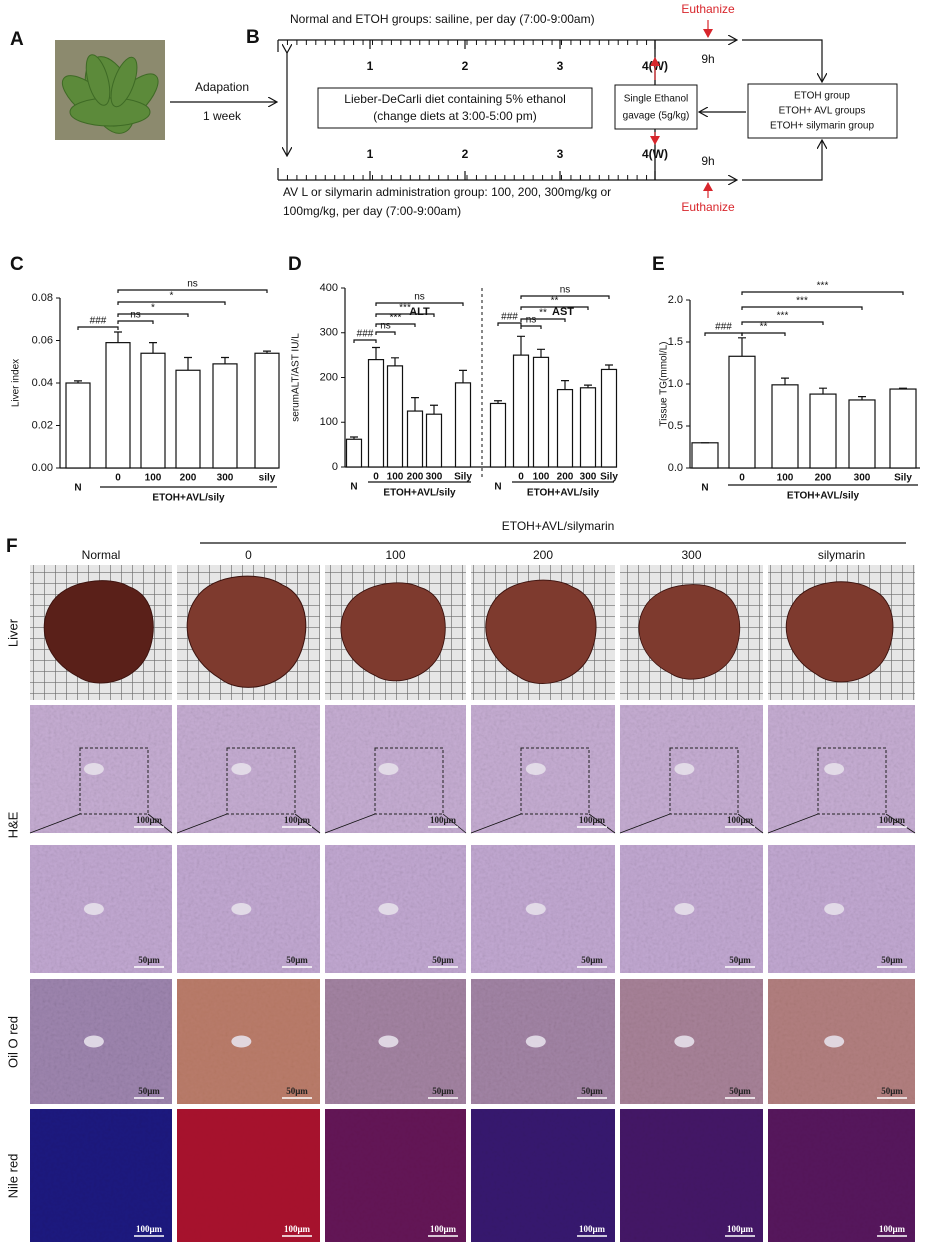 The image size is (927, 1254). What do you see at coordinates (329, 288) in the screenshot?
I see `y-tick-label: 400` at bounding box center [329, 288].